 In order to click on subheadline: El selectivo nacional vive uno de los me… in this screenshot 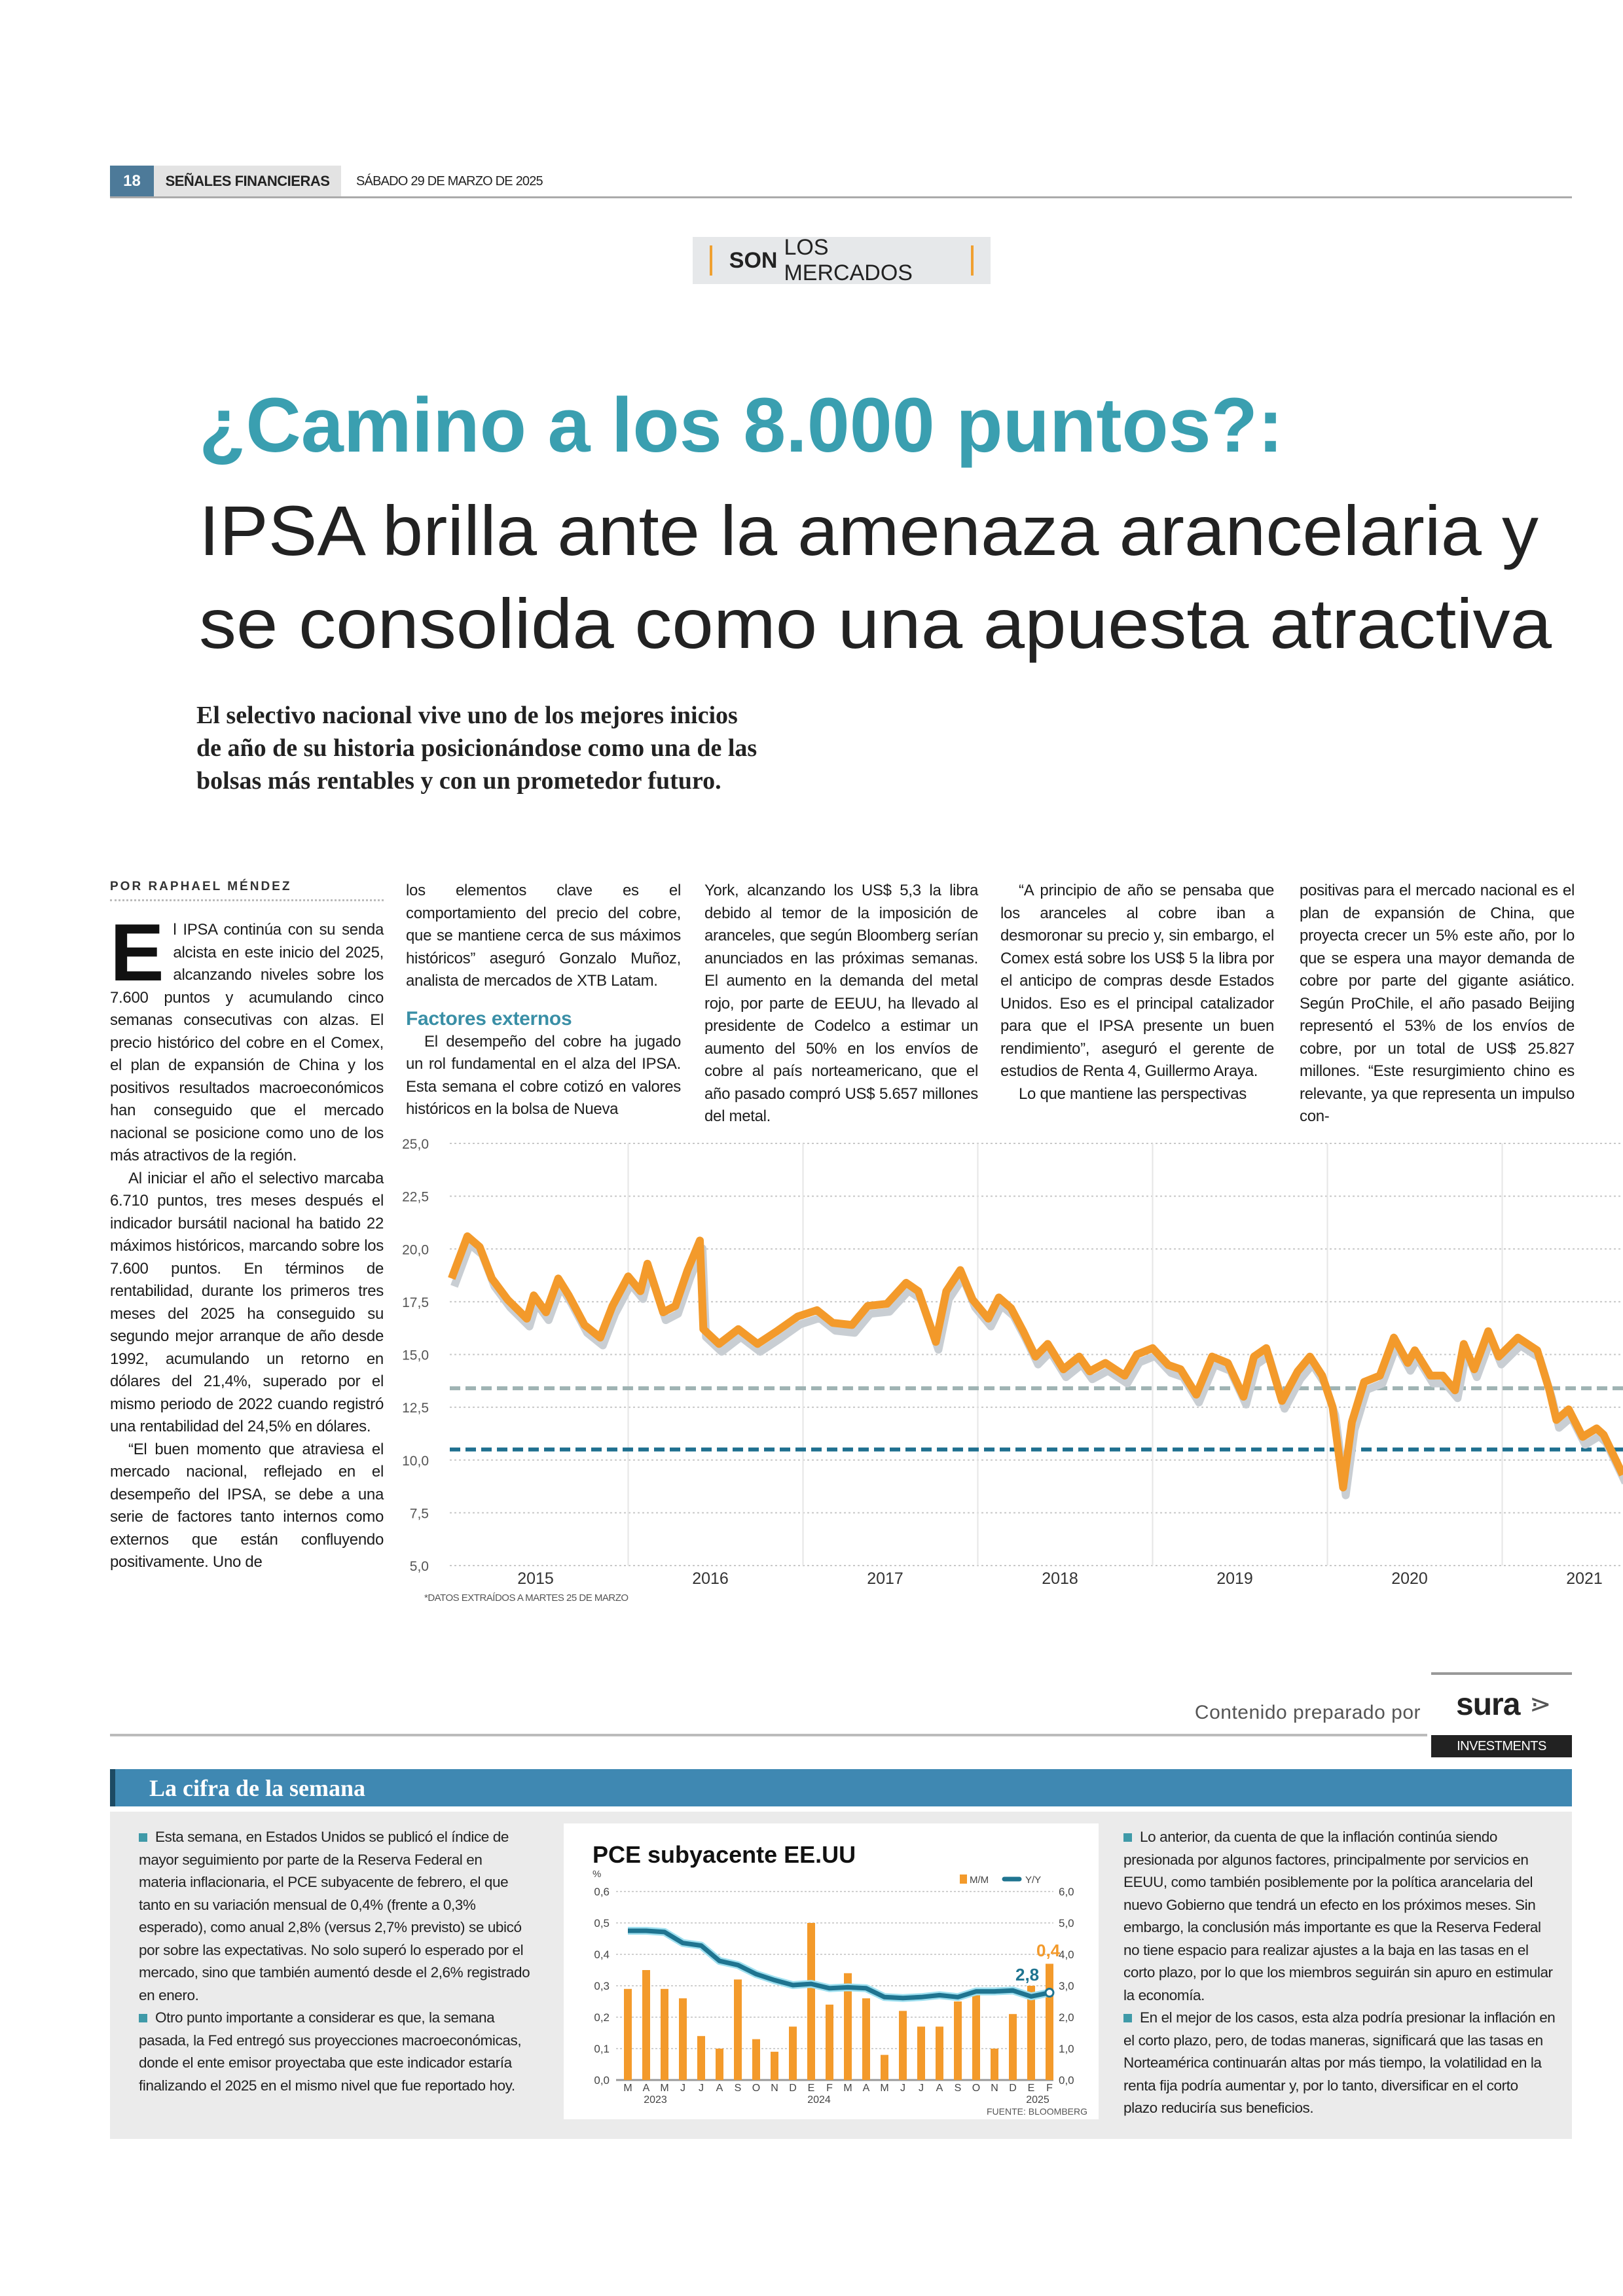, I will do `click(476, 748)`.